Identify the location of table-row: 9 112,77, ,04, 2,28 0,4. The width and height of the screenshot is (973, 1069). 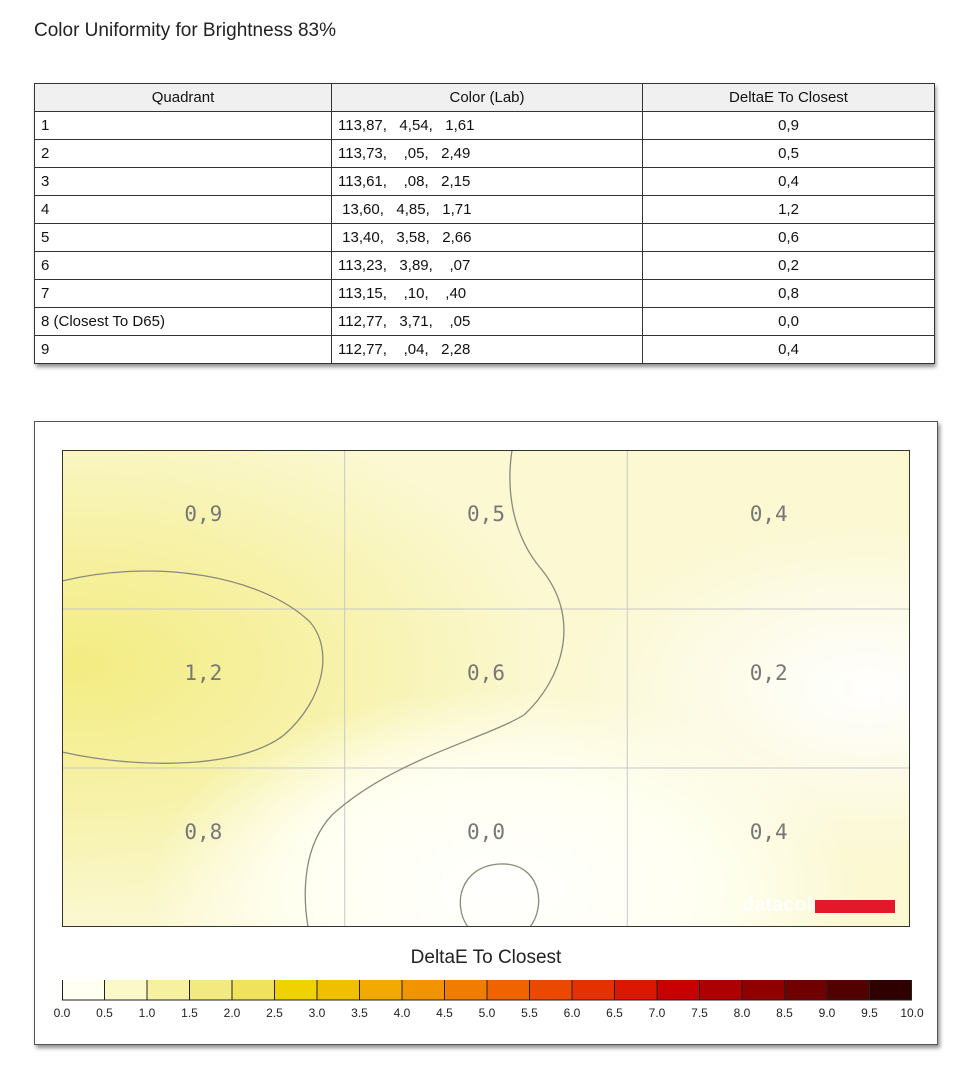
(484, 349).